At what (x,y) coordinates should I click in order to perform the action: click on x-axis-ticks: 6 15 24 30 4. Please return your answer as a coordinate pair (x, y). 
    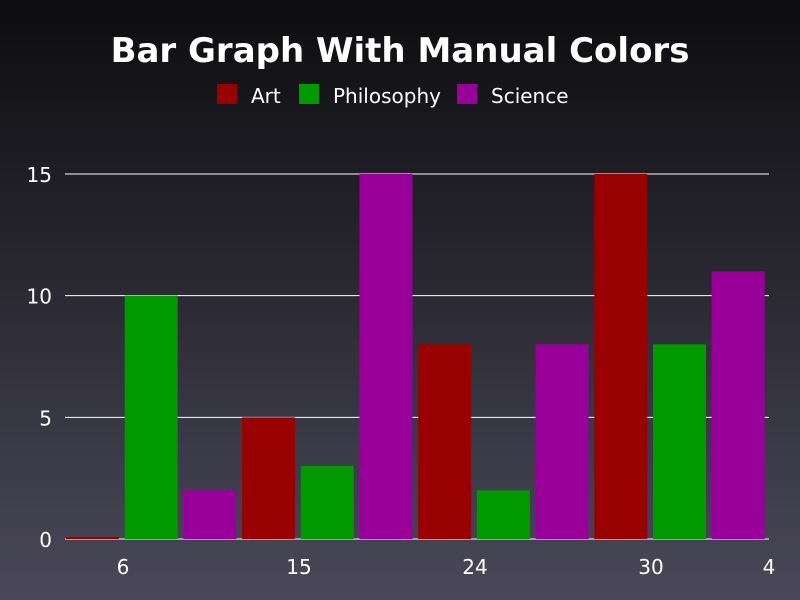
    Looking at the image, I should click on (446, 567).